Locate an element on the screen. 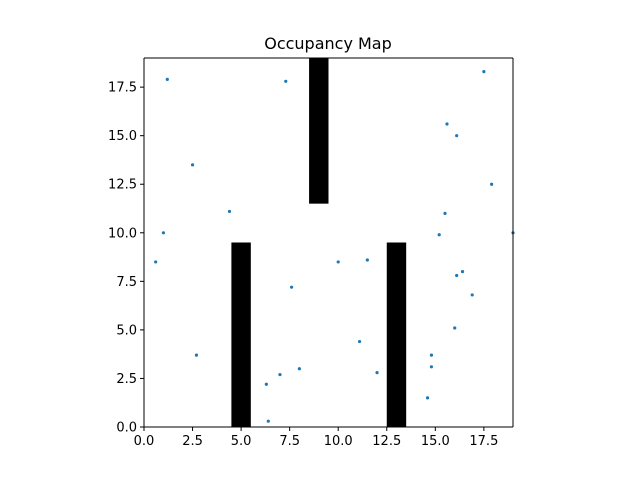  y-tick-label: 15.0 is located at coordinates (122, 136).